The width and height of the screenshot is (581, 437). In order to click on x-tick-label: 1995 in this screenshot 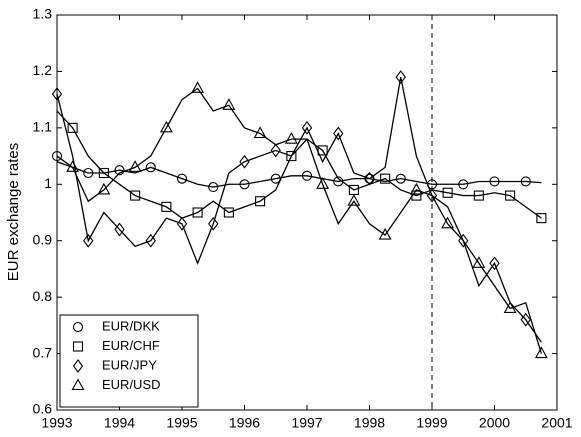, I will do `click(181, 423)`.